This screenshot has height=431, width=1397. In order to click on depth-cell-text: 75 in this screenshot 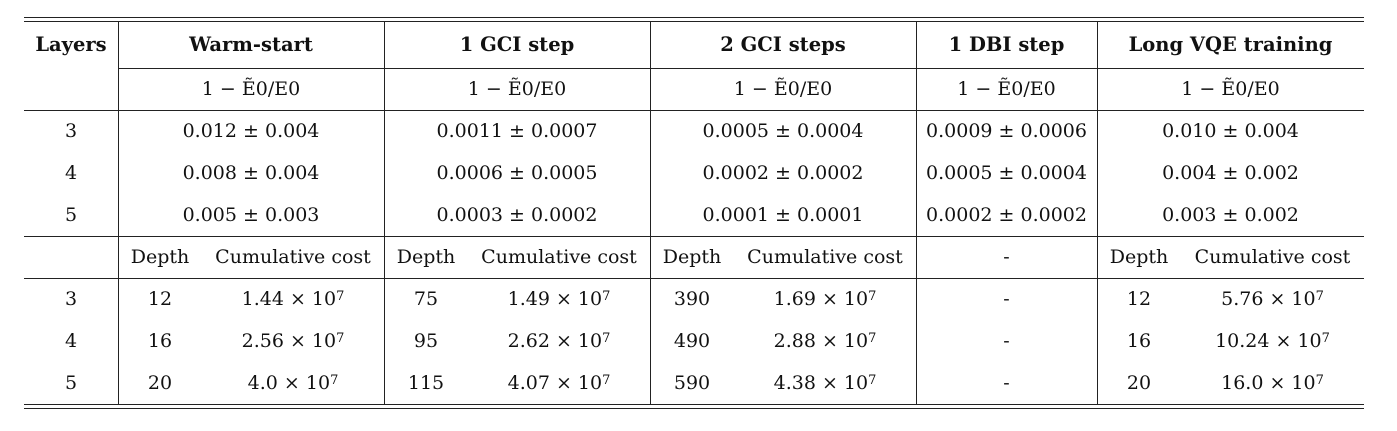, I will do `click(426, 298)`.